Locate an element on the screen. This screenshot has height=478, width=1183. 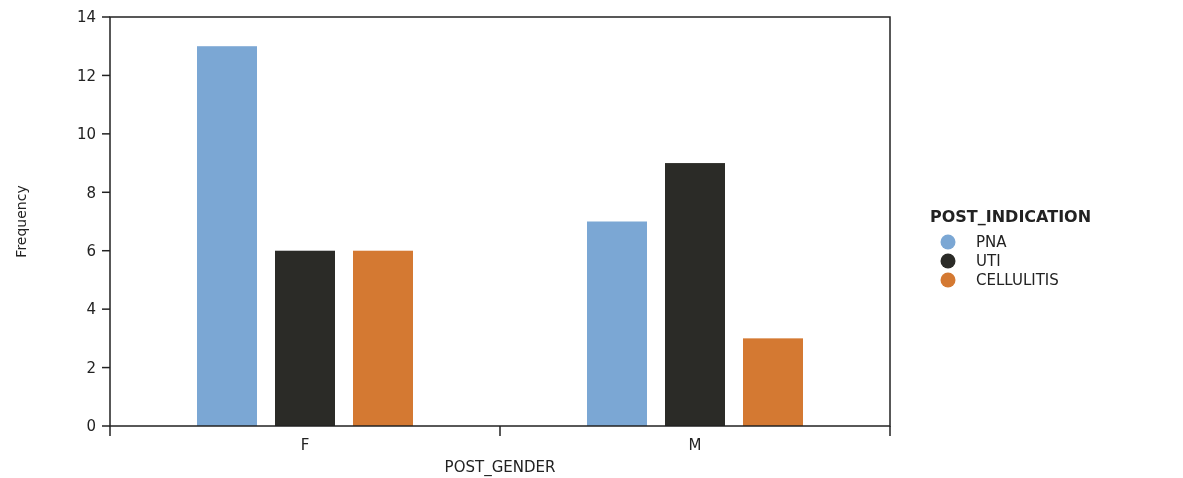
y-tick-label: 8 is located at coordinates (91, 192).